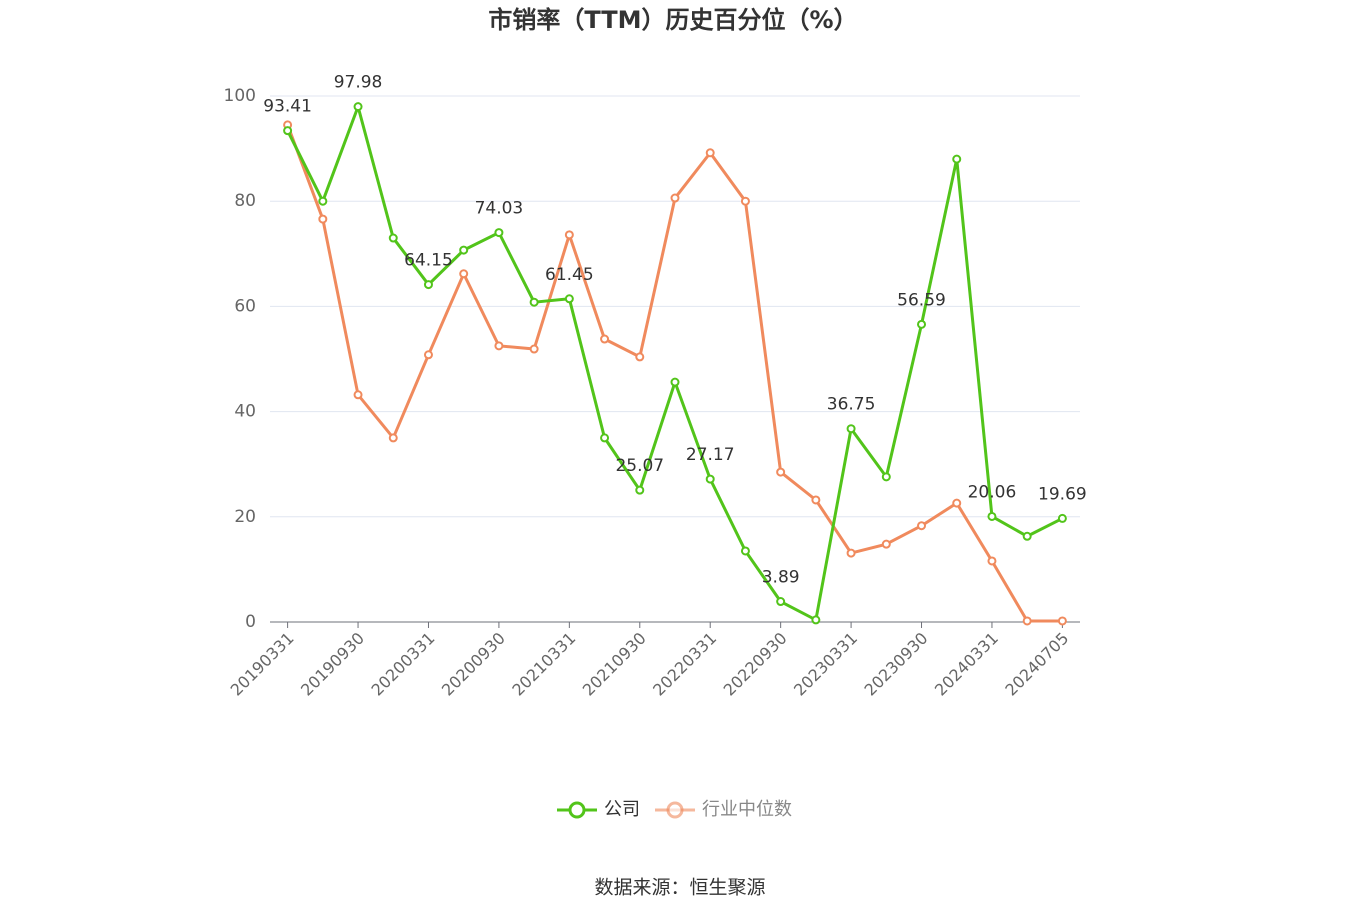  What do you see at coordinates (262, 664) in the screenshot?
I see `x-tick-label: 20190331` at bounding box center [262, 664].